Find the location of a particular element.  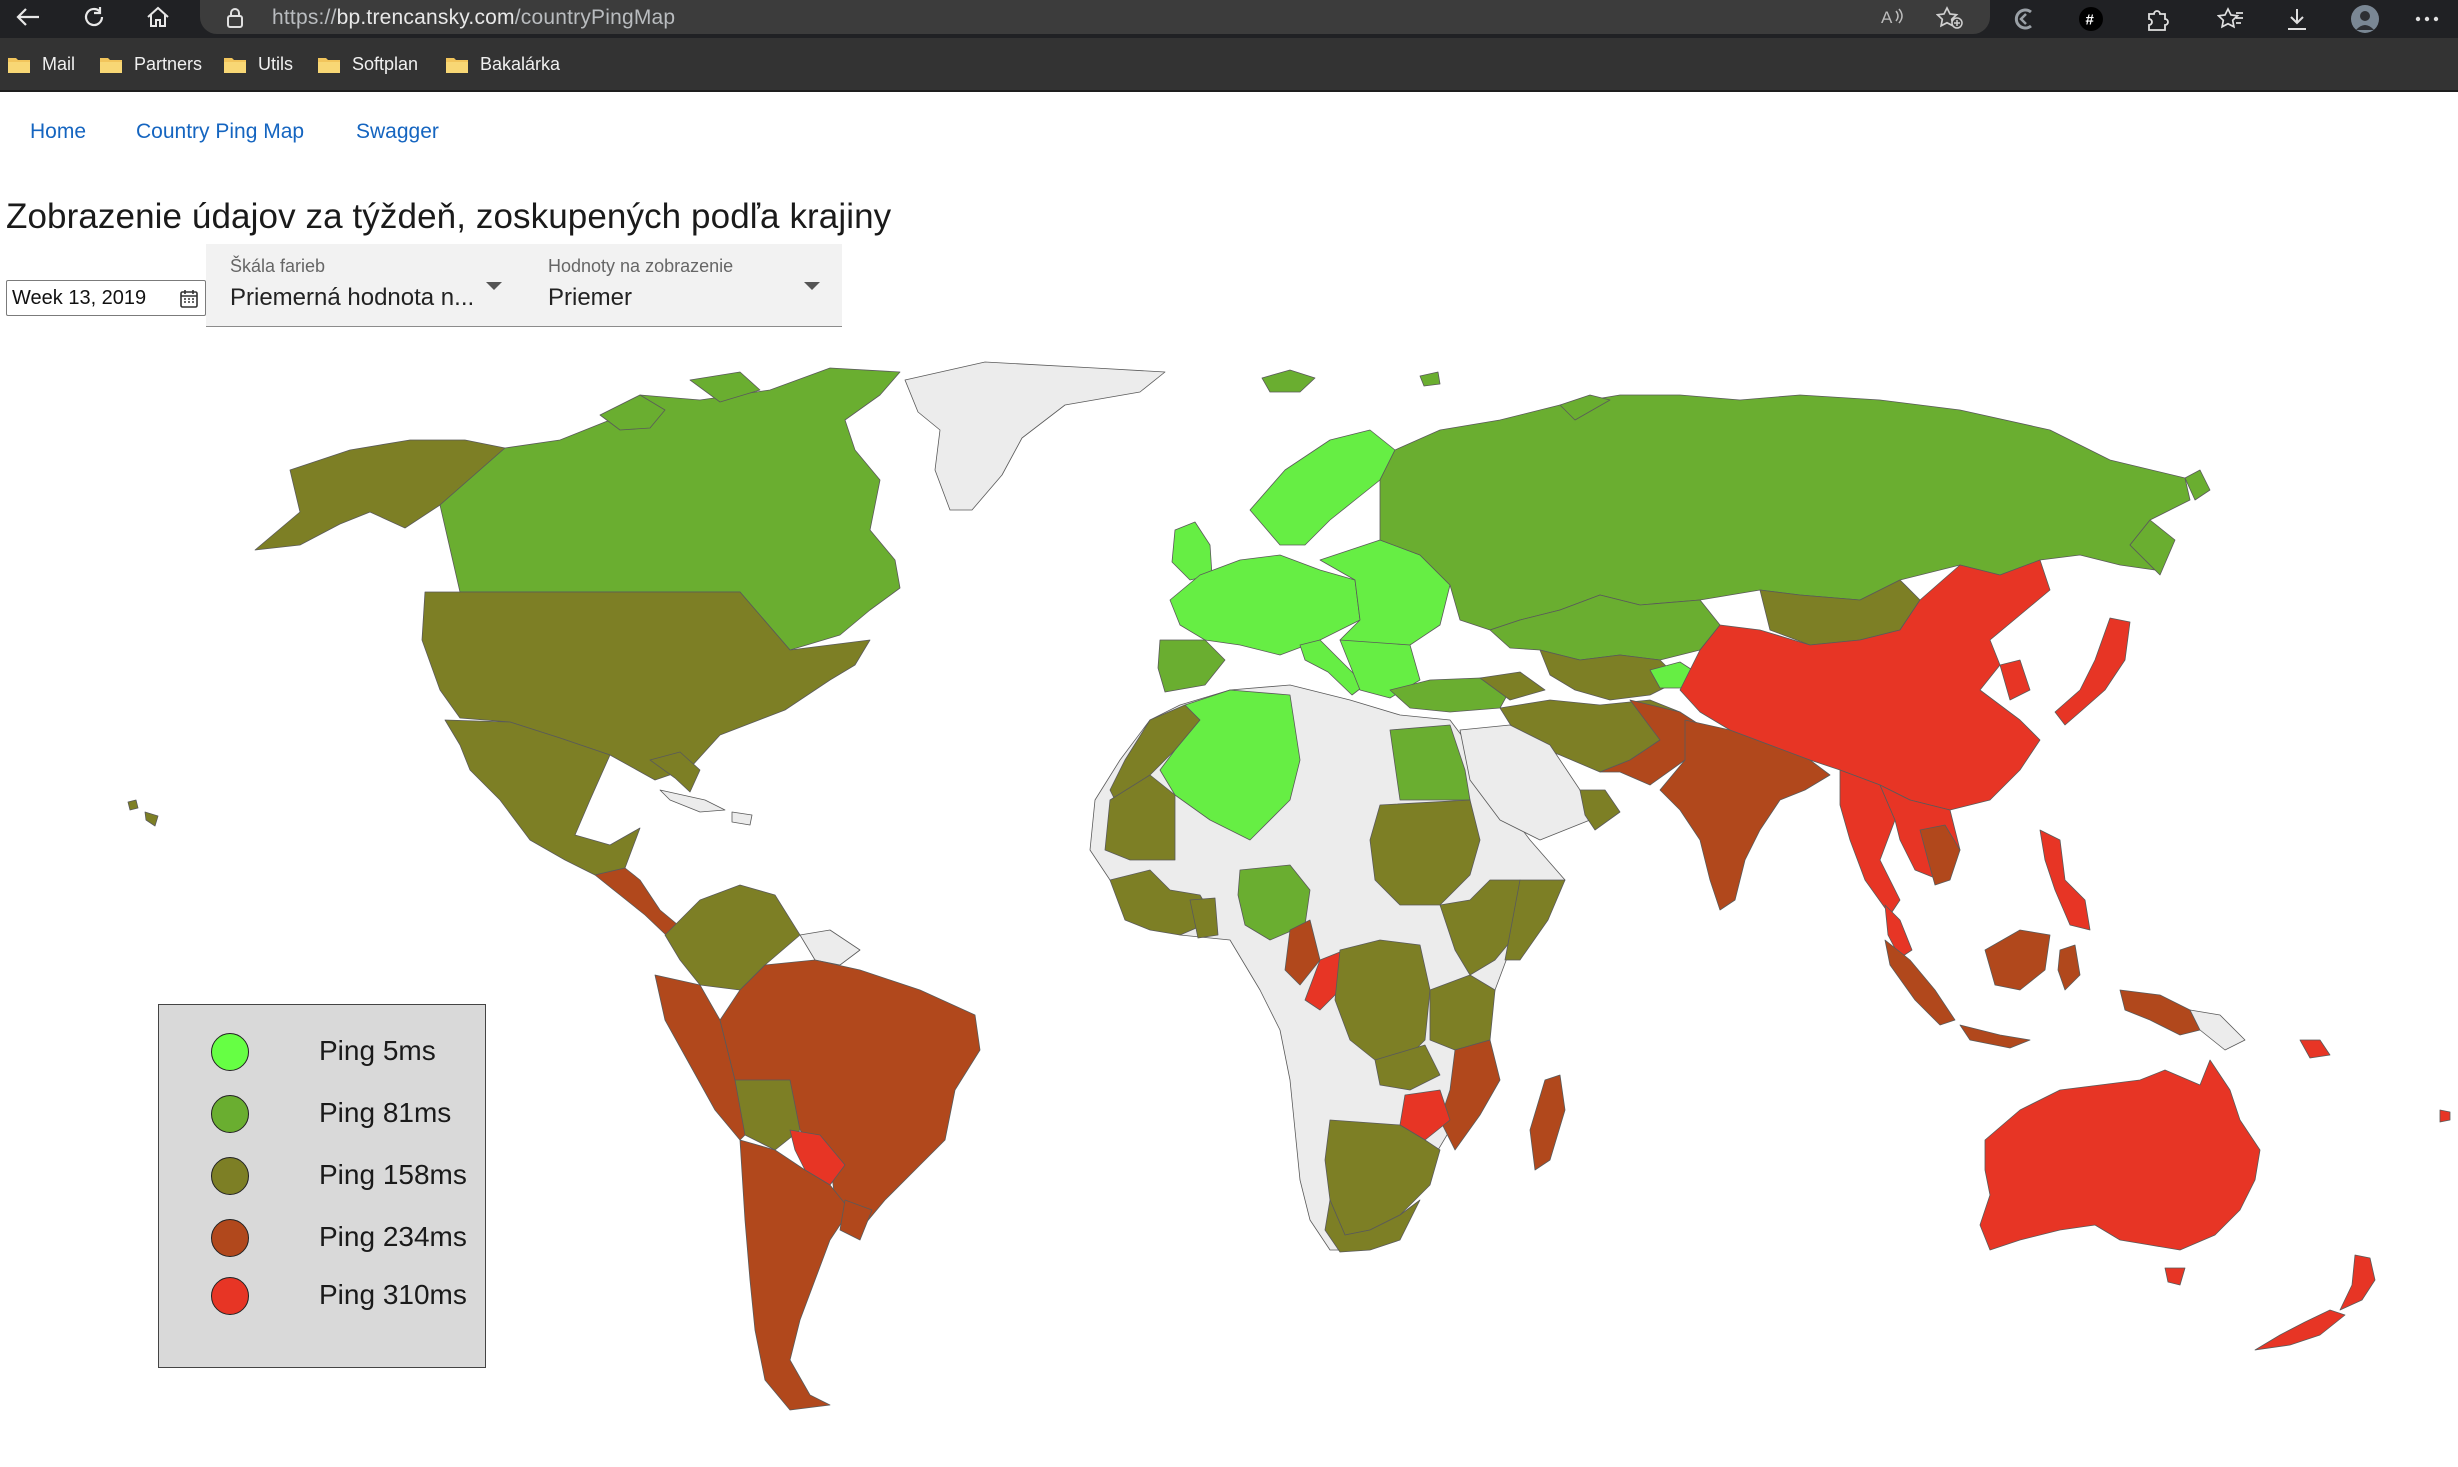

region-japan is located at coordinates (2092, 671).